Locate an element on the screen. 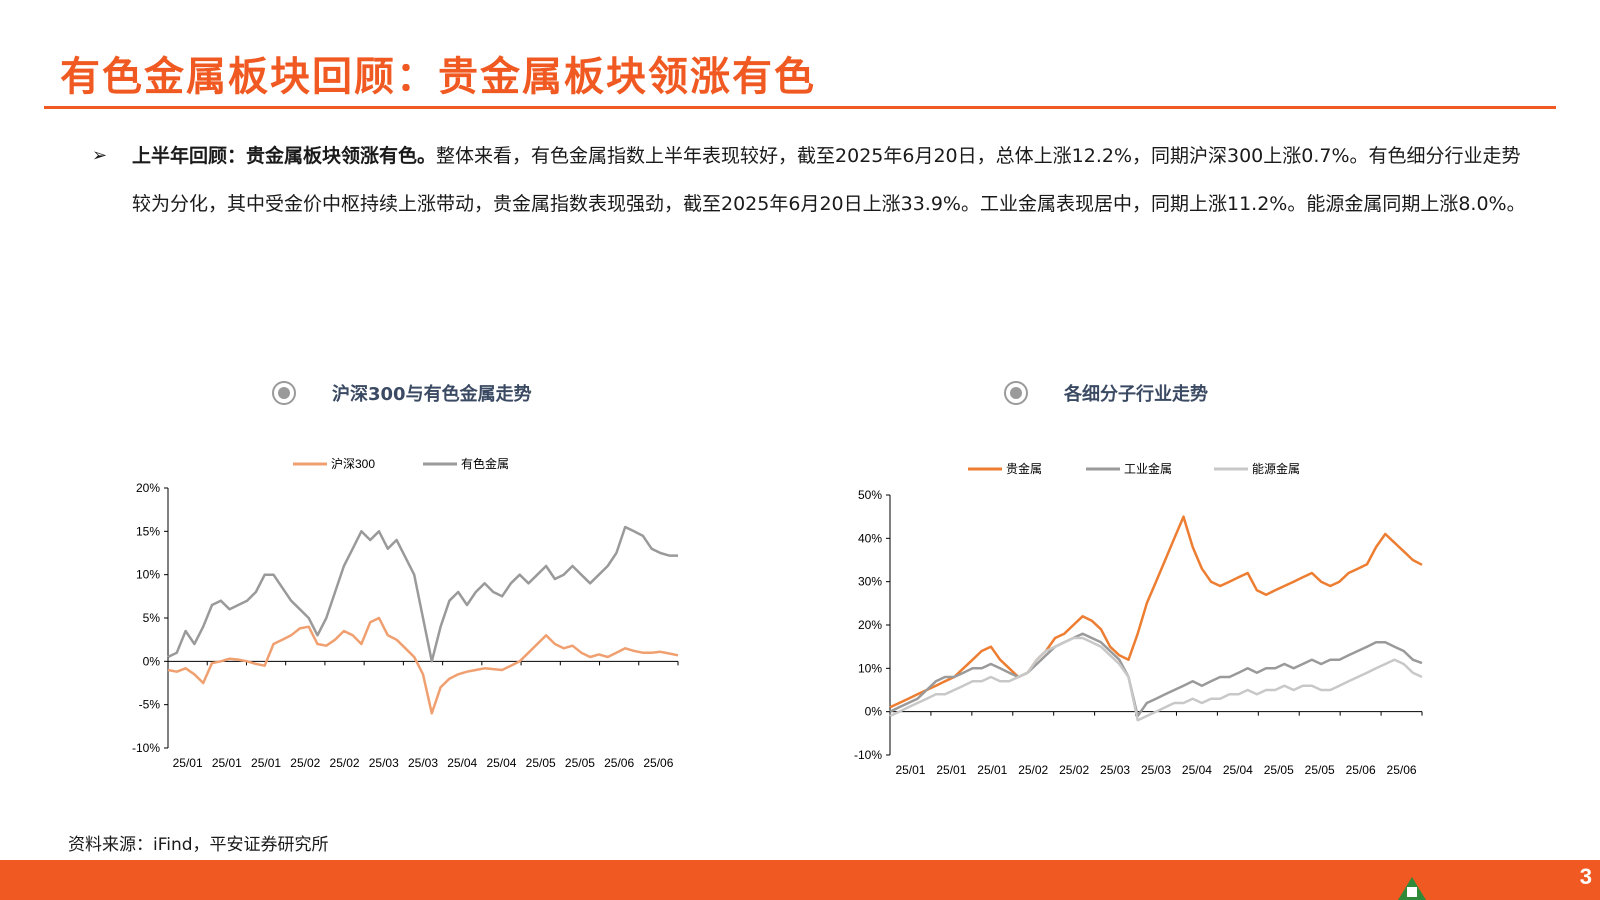 Image resolution: width=1600 pixels, height=900 pixels. y-tick-label: 30% is located at coordinates (870, 582).